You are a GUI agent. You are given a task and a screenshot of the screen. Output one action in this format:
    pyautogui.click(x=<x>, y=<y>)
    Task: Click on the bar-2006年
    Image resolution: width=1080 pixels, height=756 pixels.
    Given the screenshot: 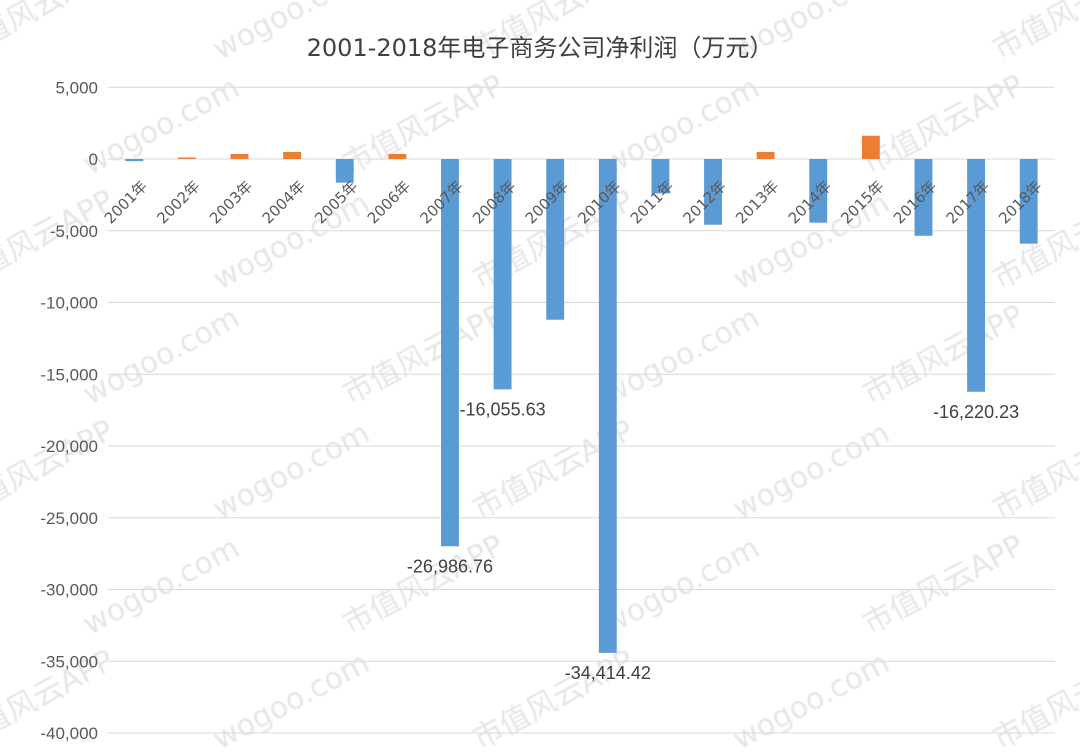 What is the action you would take?
    pyautogui.click(x=397, y=156)
    